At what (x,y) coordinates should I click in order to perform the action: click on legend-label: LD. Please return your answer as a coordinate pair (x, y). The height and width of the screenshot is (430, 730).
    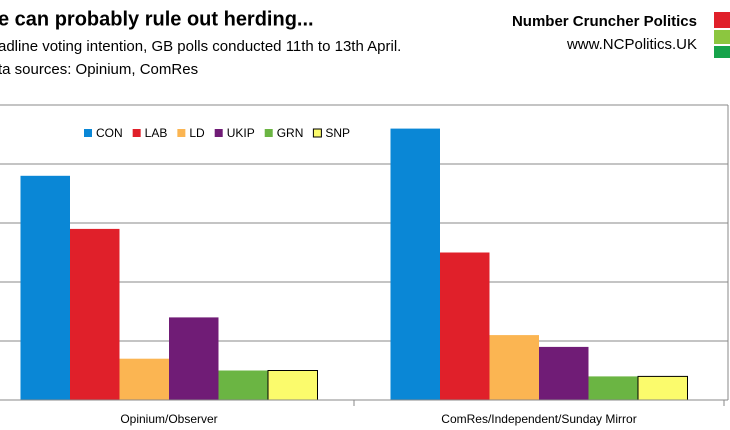
    Looking at the image, I should click on (197, 133).